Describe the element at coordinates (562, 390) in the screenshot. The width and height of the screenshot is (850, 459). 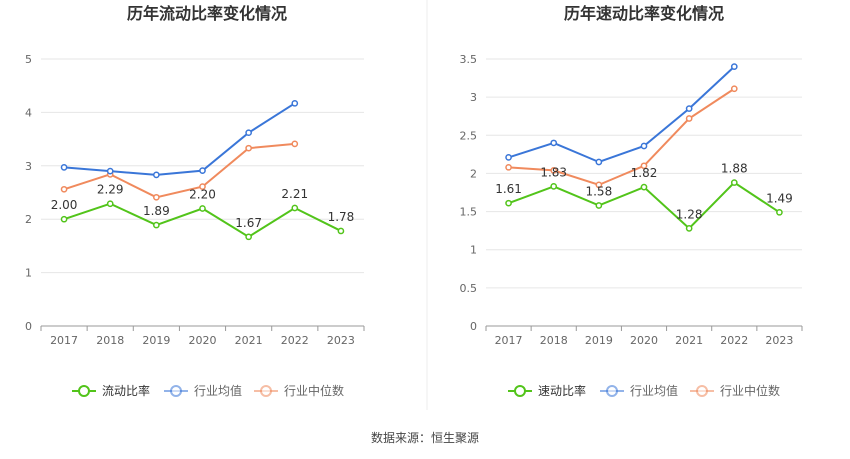
I see `legend-label: 速动比率` at that location.